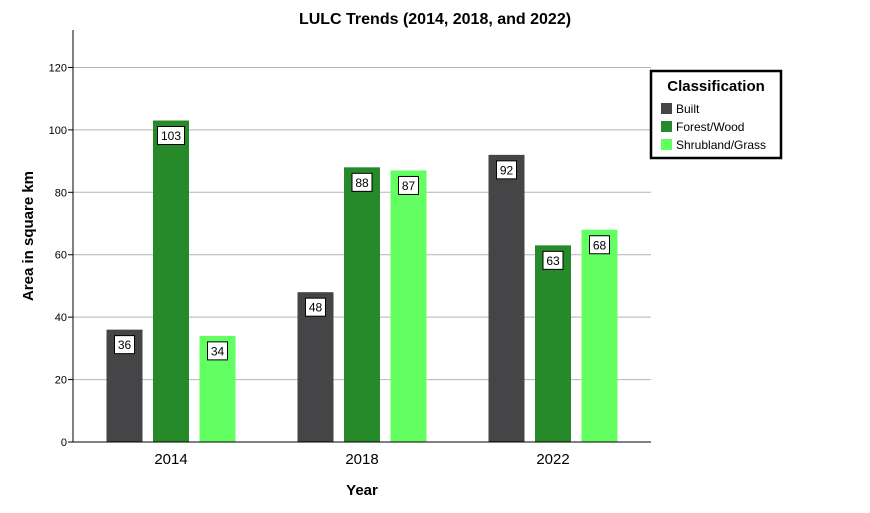 The width and height of the screenshot is (870, 513). I want to click on data-label-box-shrubland-grass-2014, so click(217, 351).